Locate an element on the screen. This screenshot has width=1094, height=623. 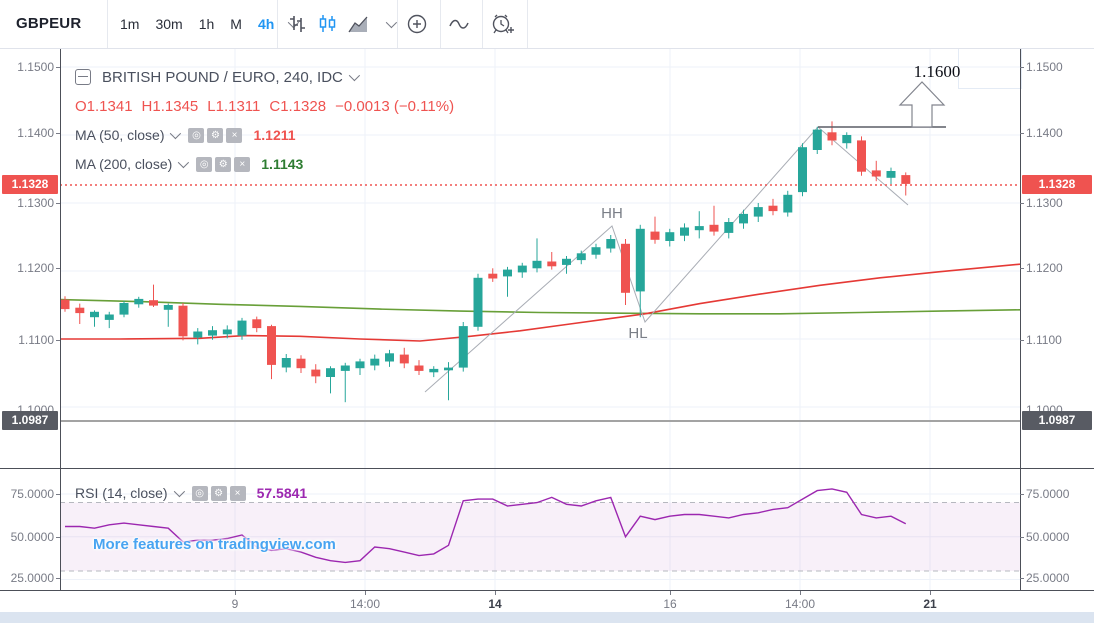
ma50-settings-icon: ⚙ is located at coordinates (215, 135).